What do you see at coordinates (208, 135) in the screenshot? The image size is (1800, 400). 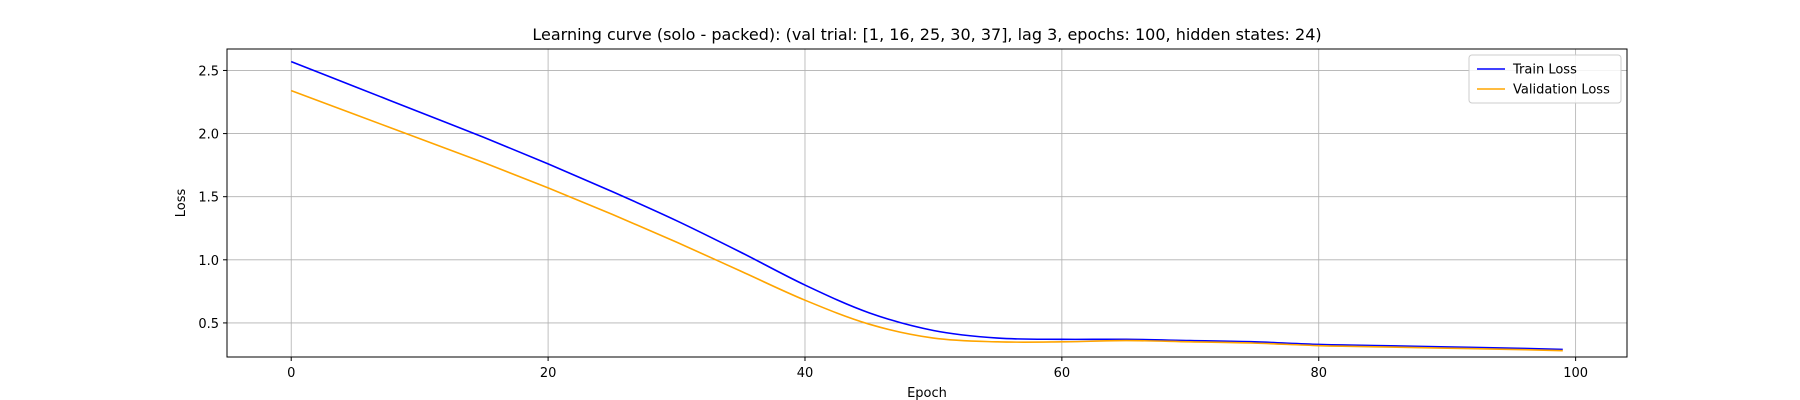 I see `y-tick-label: 2.0` at bounding box center [208, 135].